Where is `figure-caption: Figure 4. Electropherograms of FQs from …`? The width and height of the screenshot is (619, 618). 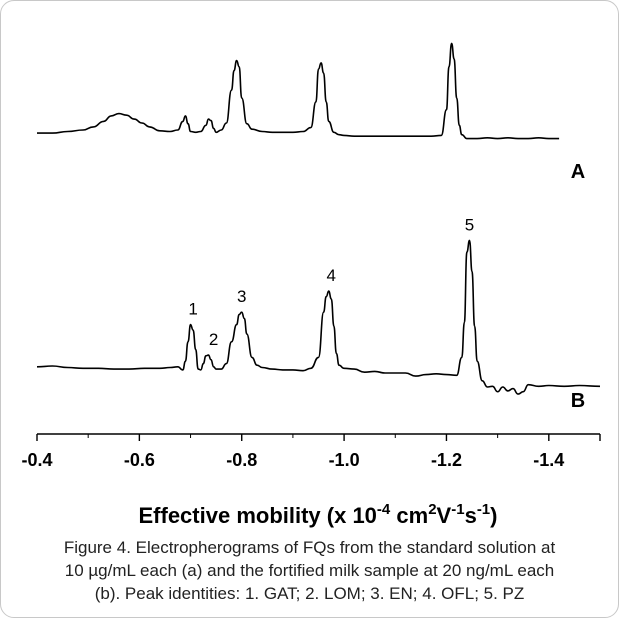 figure-caption: Figure 4. Electropherograms of FQs from … is located at coordinates (309, 570).